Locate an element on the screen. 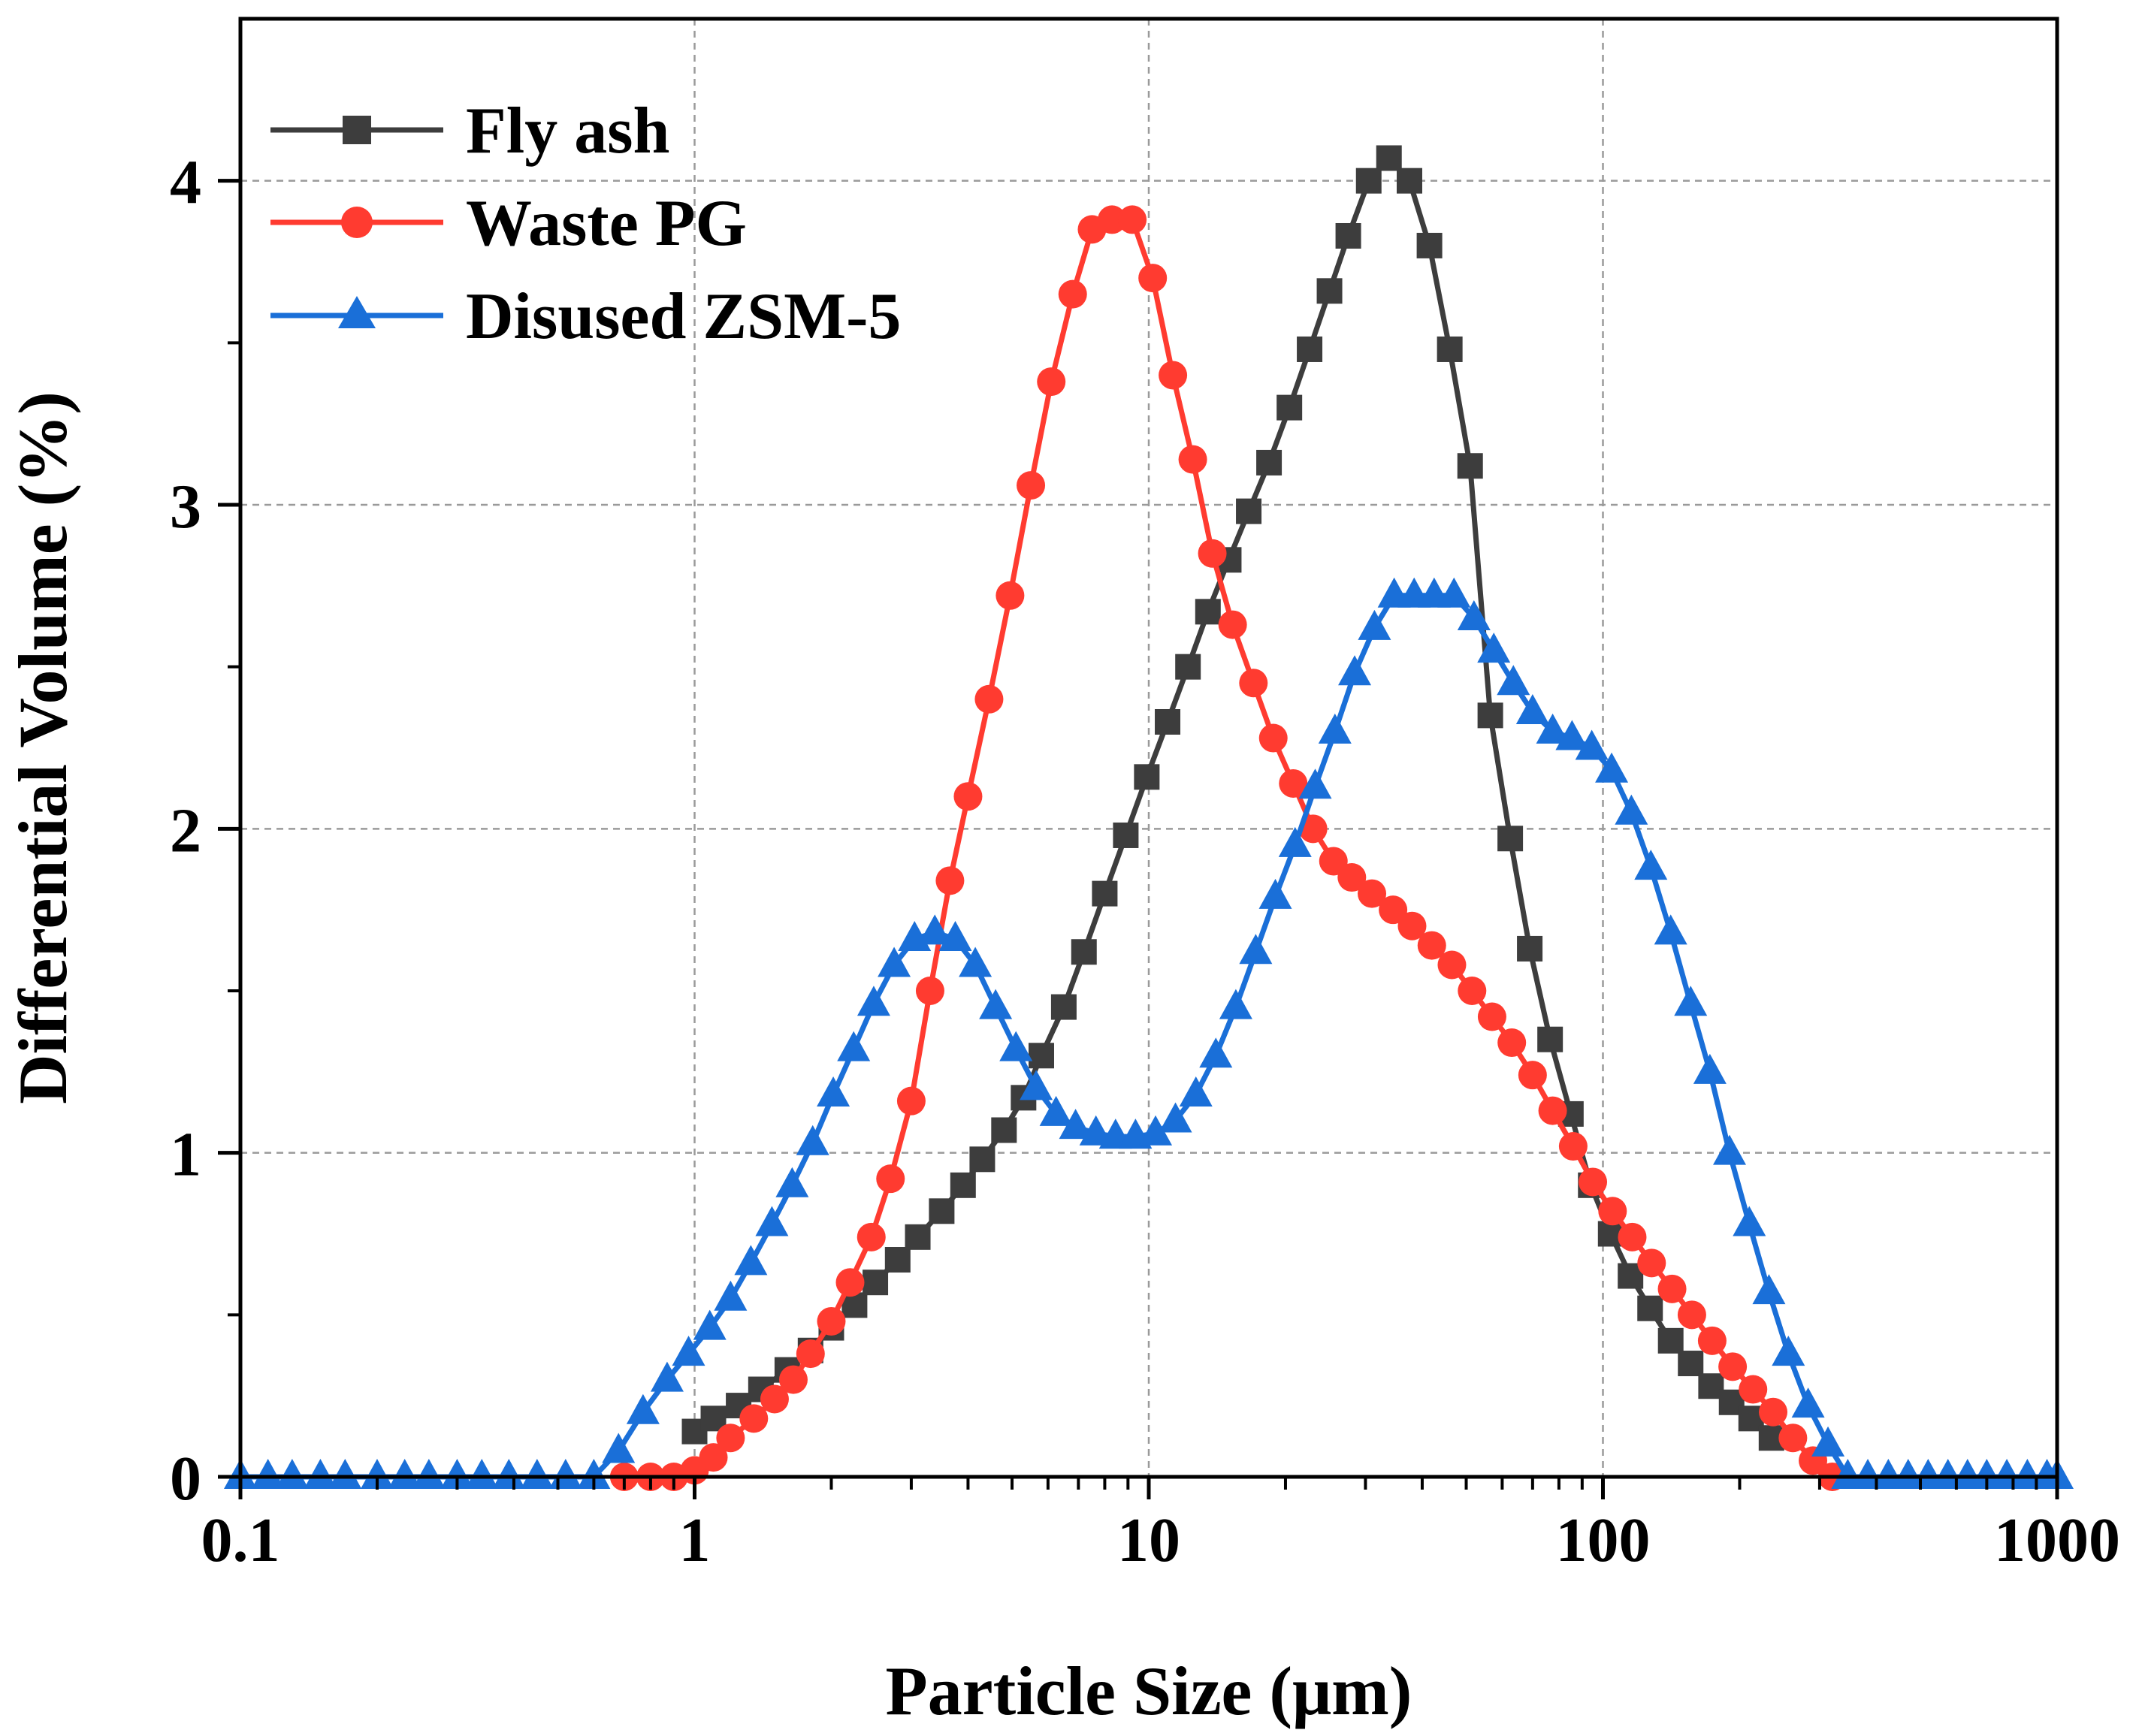 This screenshot has width=2136, height=1736. legend-item-waste-pg: Waste PG is located at coordinates (508, 223).